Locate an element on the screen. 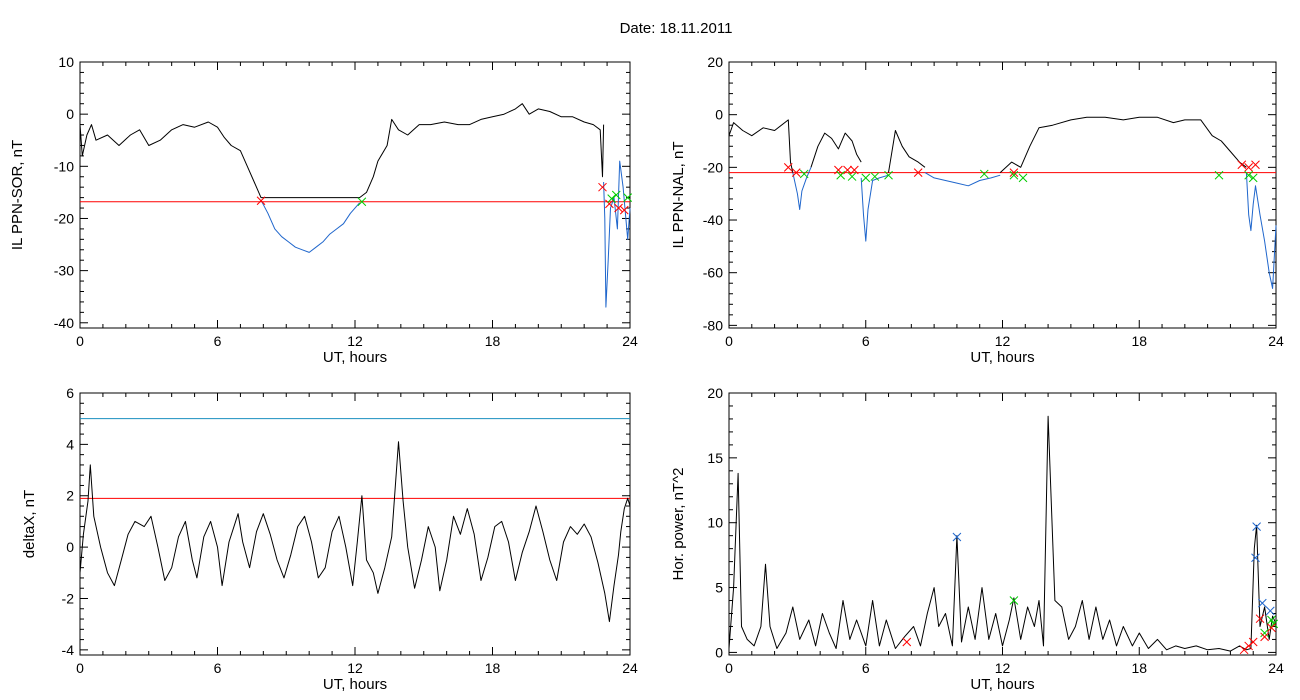 Image resolution: width=1300 pixels, height=700 pixels. y-tick-label: 10 is located at coordinates (66, 62).